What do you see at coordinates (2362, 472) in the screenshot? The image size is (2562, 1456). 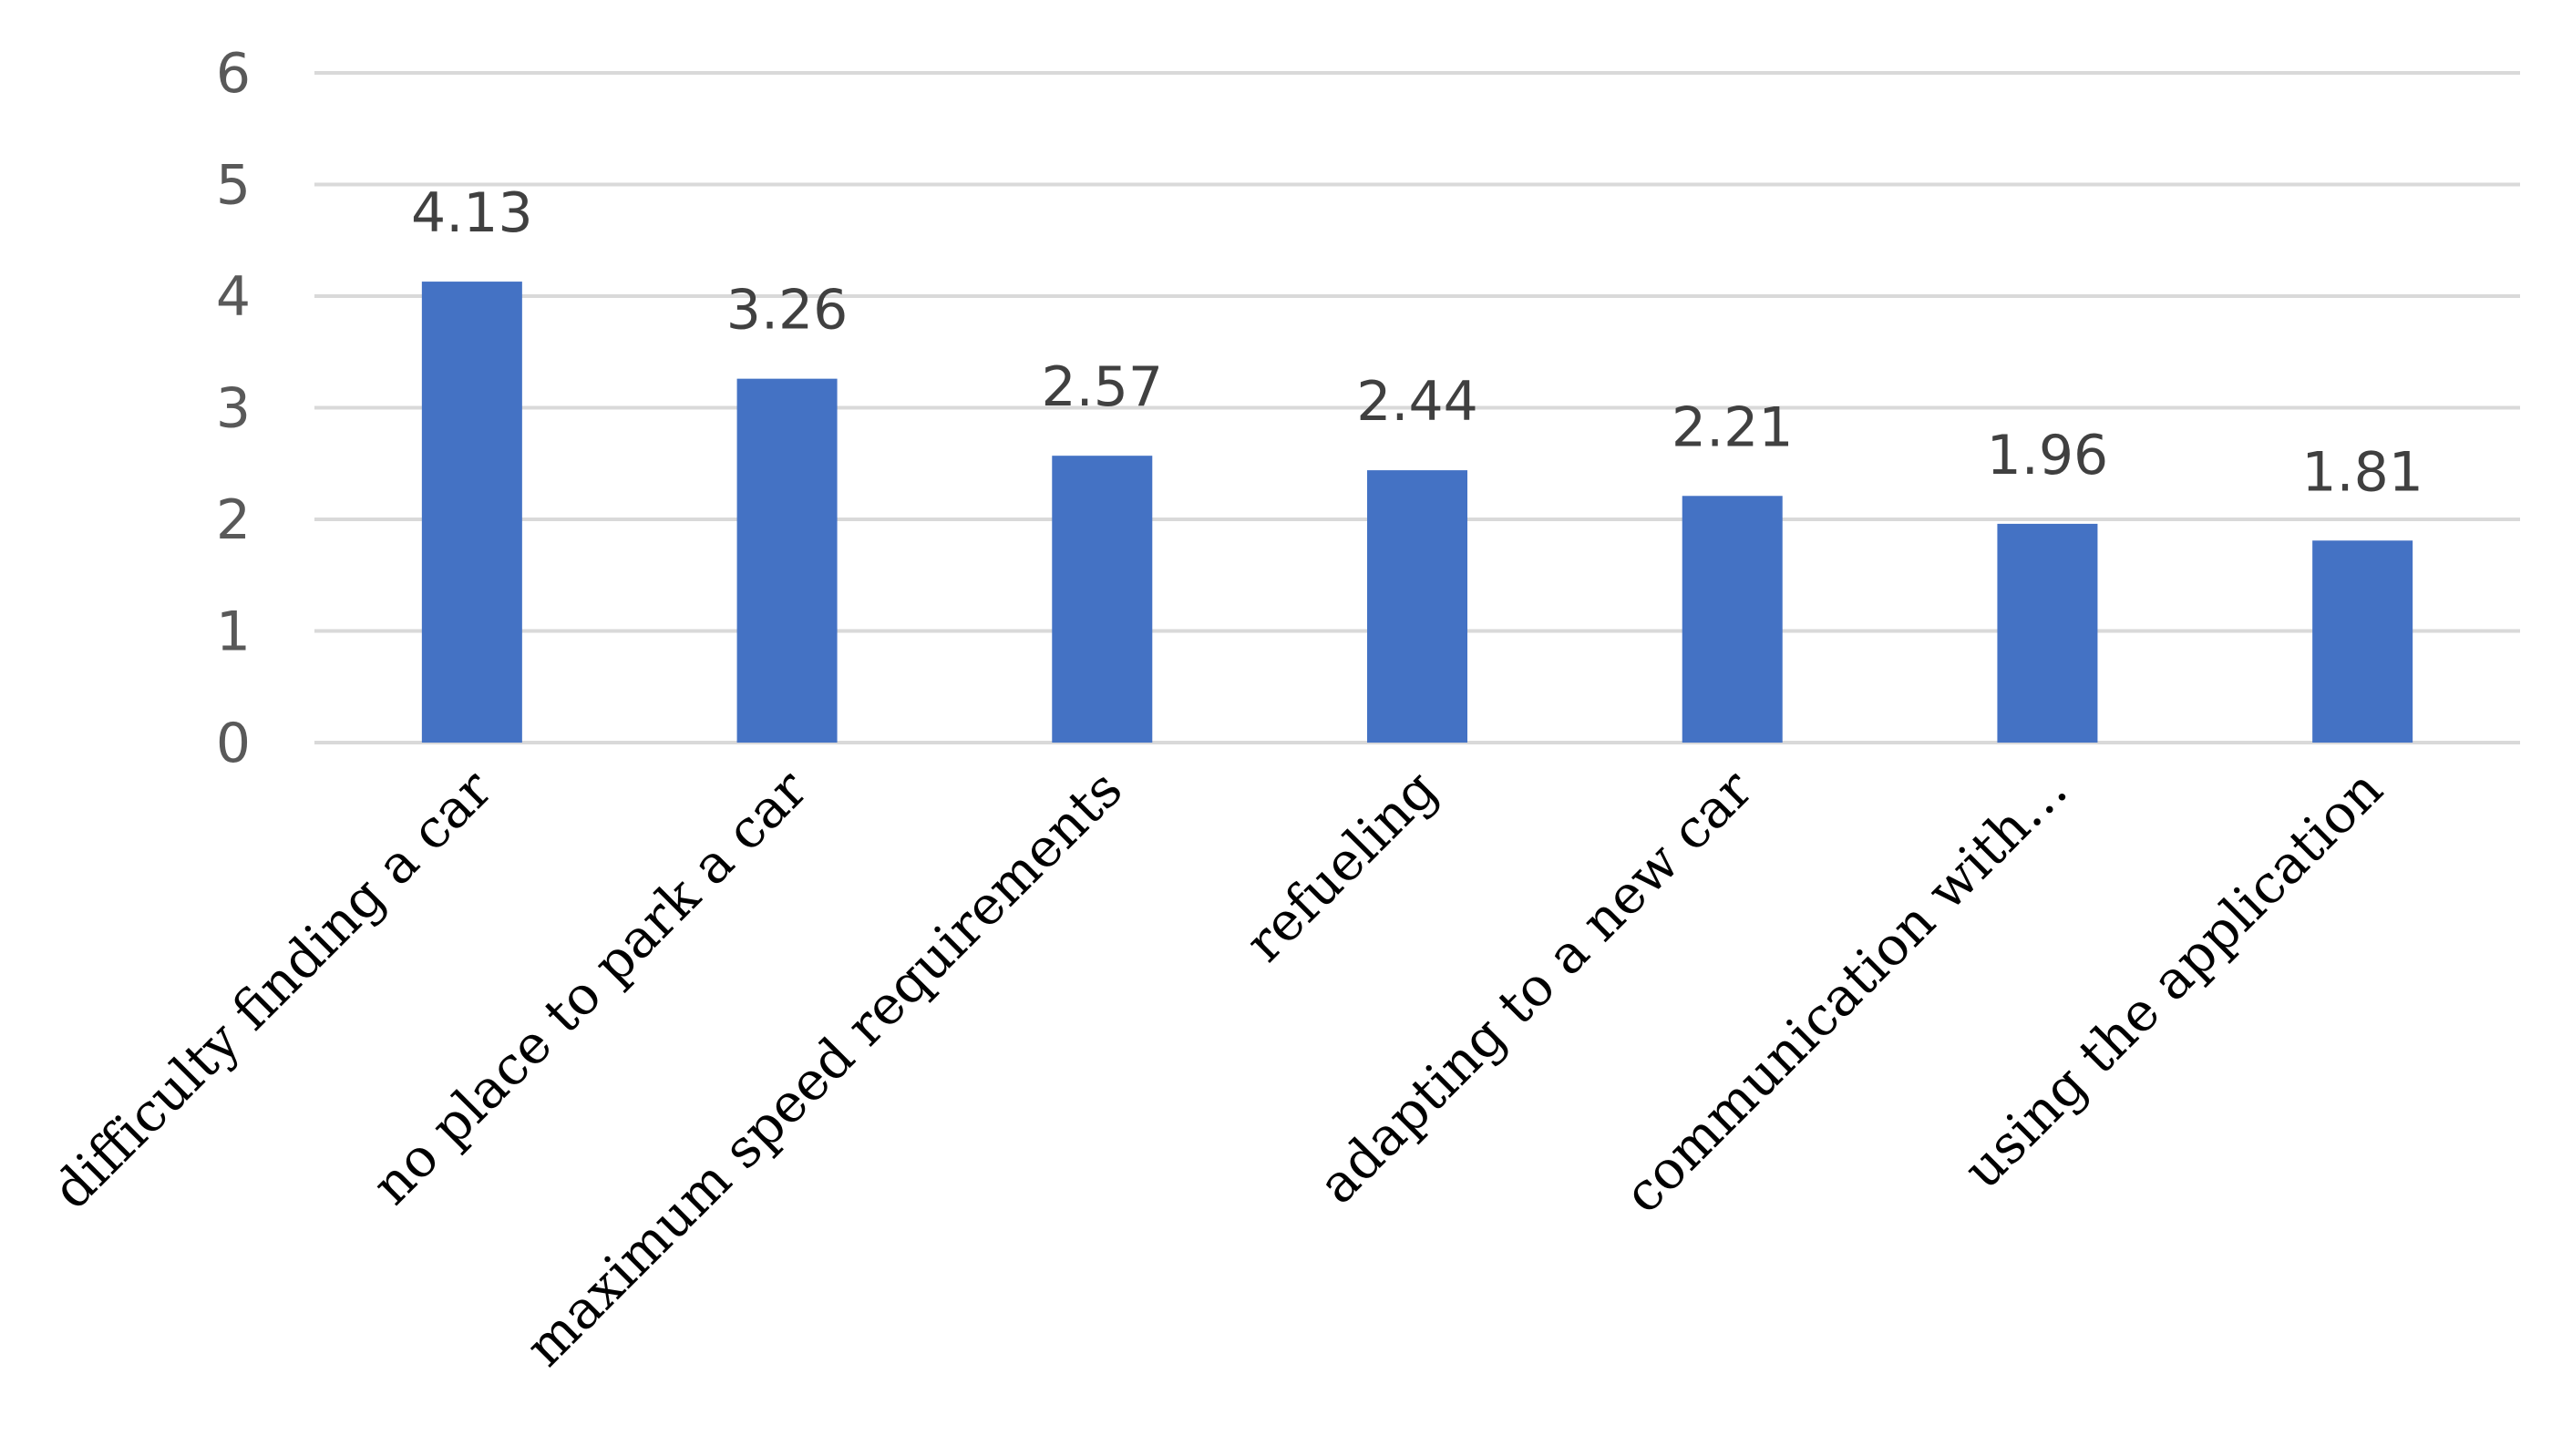 I see `data-label: 1.81` at bounding box center [2362, 472].